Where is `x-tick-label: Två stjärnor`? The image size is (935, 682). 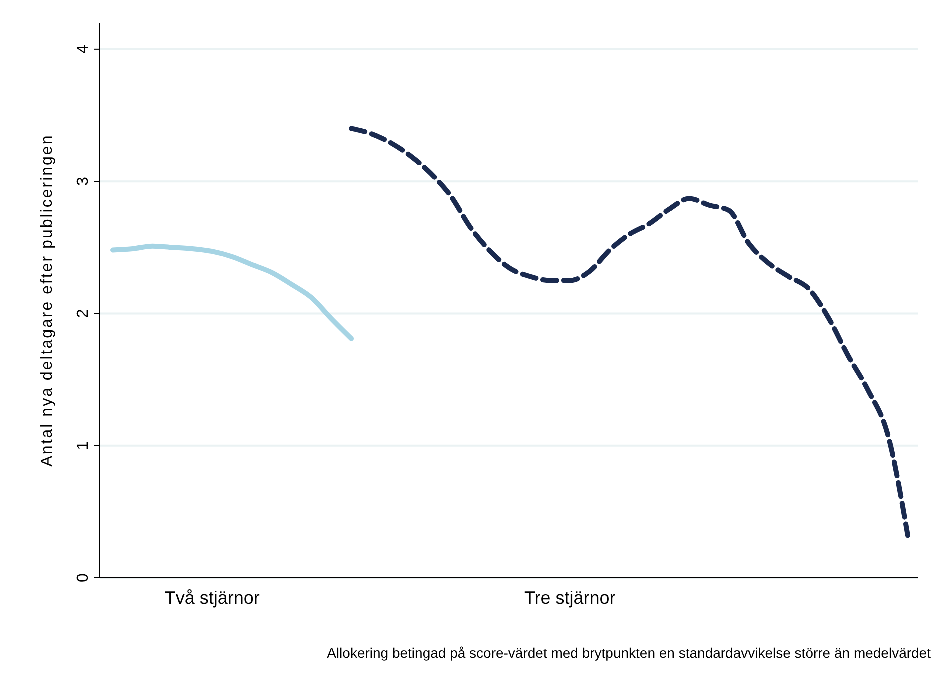
x-tick-label: Två stjärnor is located at coordinates (212, 598).